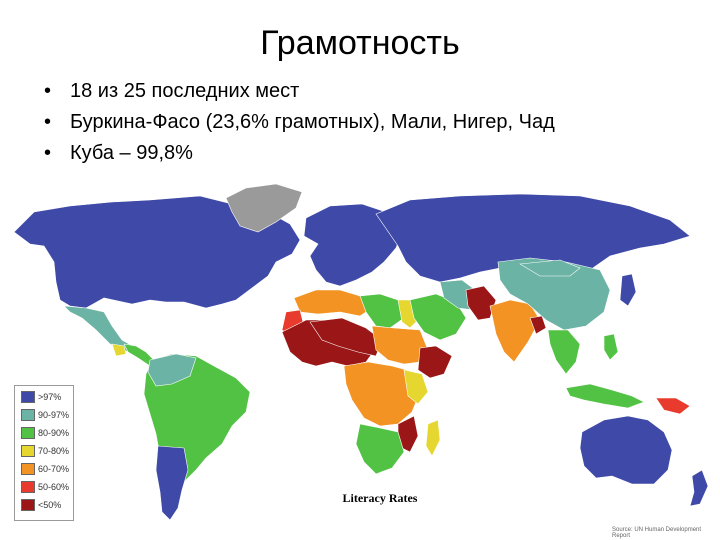 The height and width of the screenshot is (540, 720). What do you see at coordinates (157, 252) in the screenshot?
I see `north-america-region` at bounding box center [157, 252].